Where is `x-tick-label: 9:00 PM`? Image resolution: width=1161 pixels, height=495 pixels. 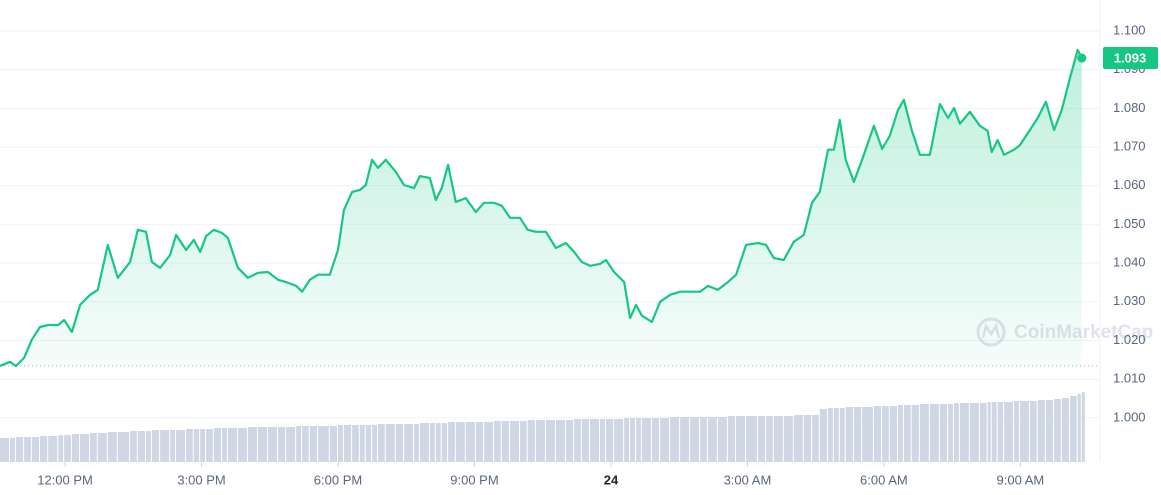 x-tick-label: 9:00 PM is located at coordinates (474, 479).